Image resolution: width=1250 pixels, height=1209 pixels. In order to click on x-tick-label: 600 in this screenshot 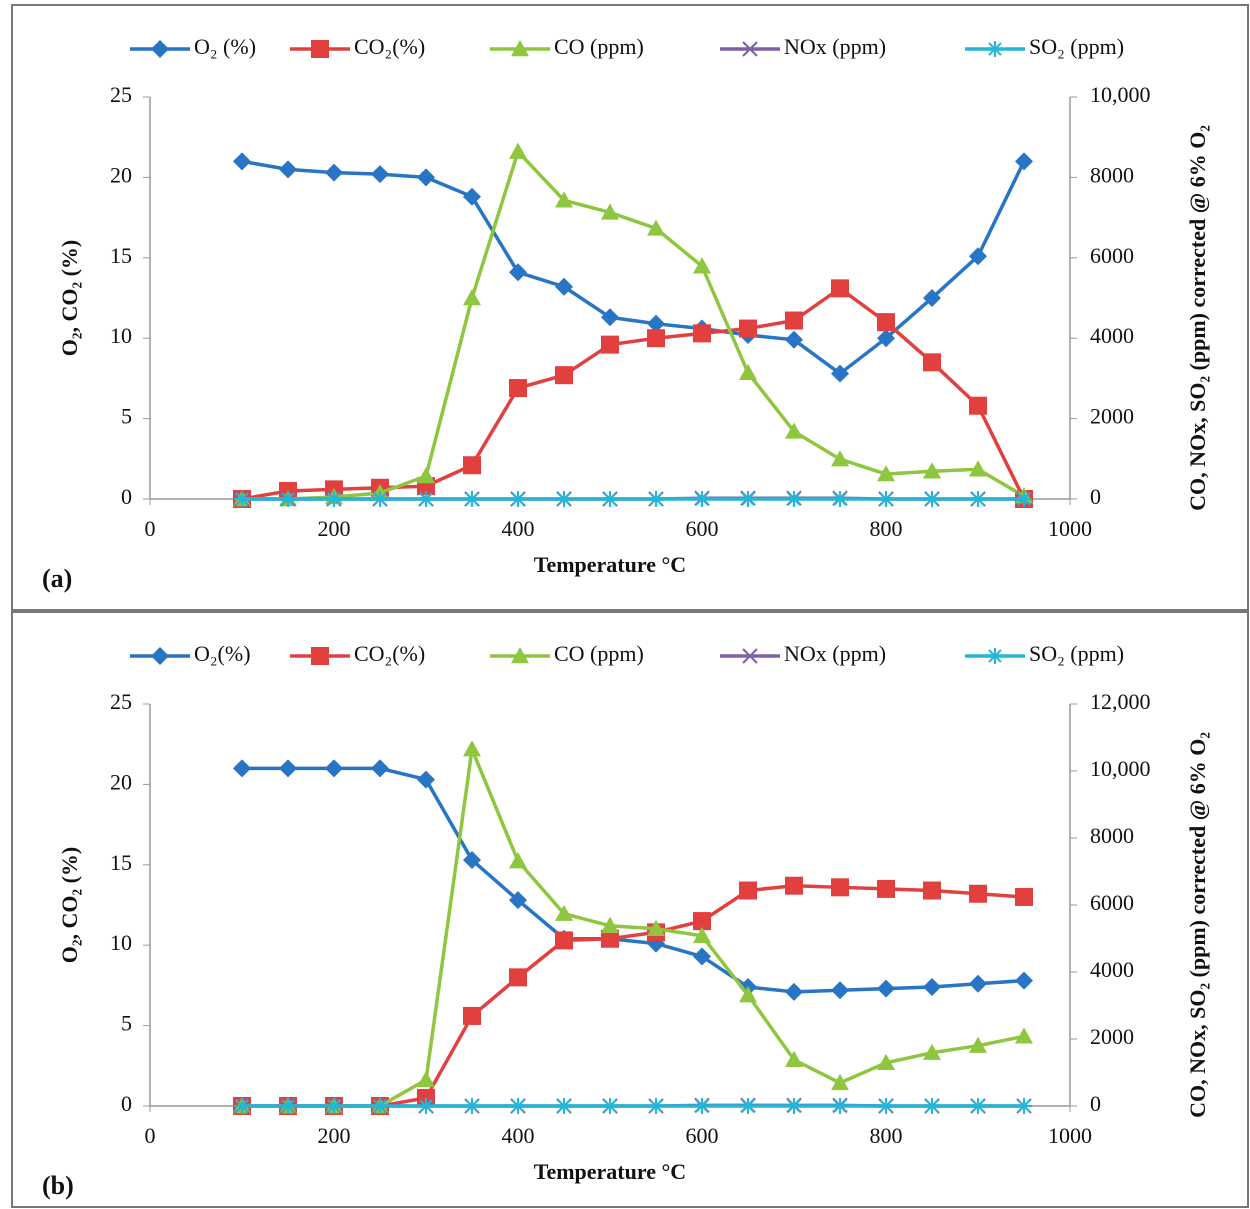, I will do `click(702, 1135)`.